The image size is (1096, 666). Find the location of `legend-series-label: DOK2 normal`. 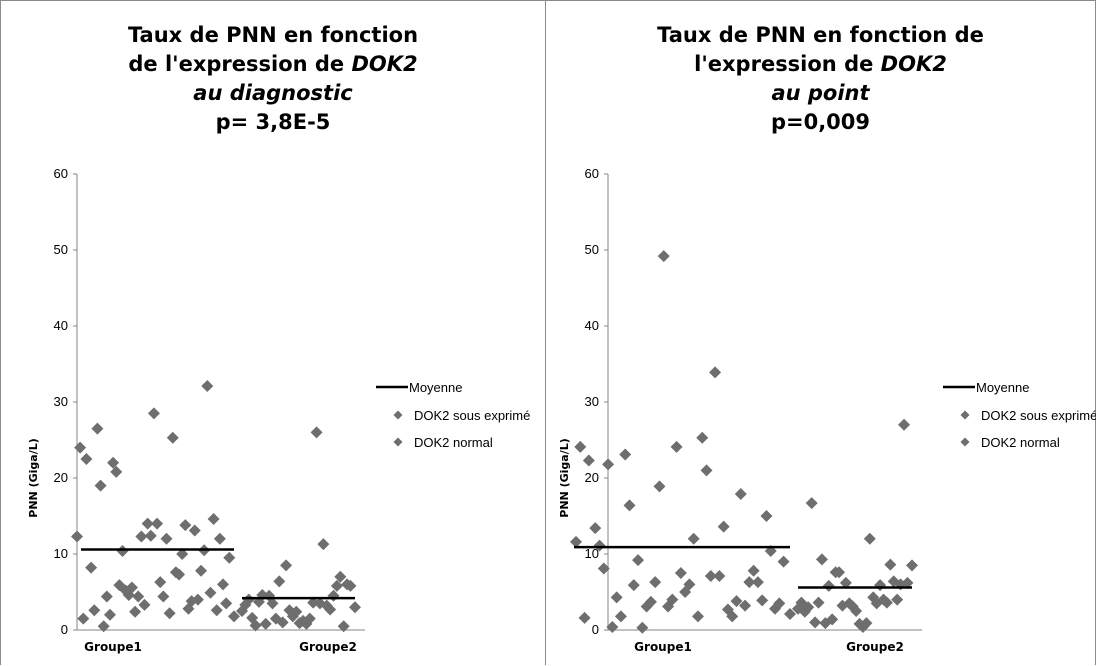

legend-series-label: DOK2 normal is located at coordinates (453, 442).